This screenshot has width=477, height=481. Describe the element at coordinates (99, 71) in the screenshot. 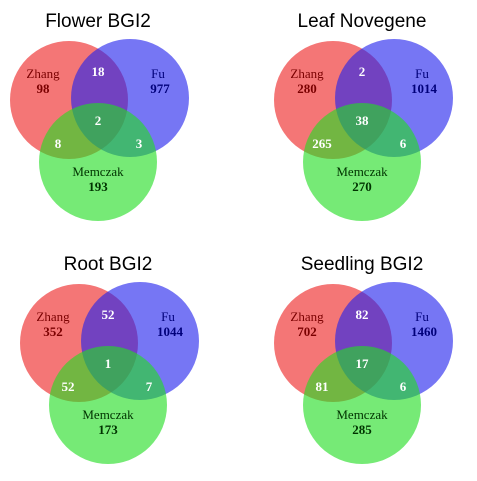

I see `region-count: 18` at that location.